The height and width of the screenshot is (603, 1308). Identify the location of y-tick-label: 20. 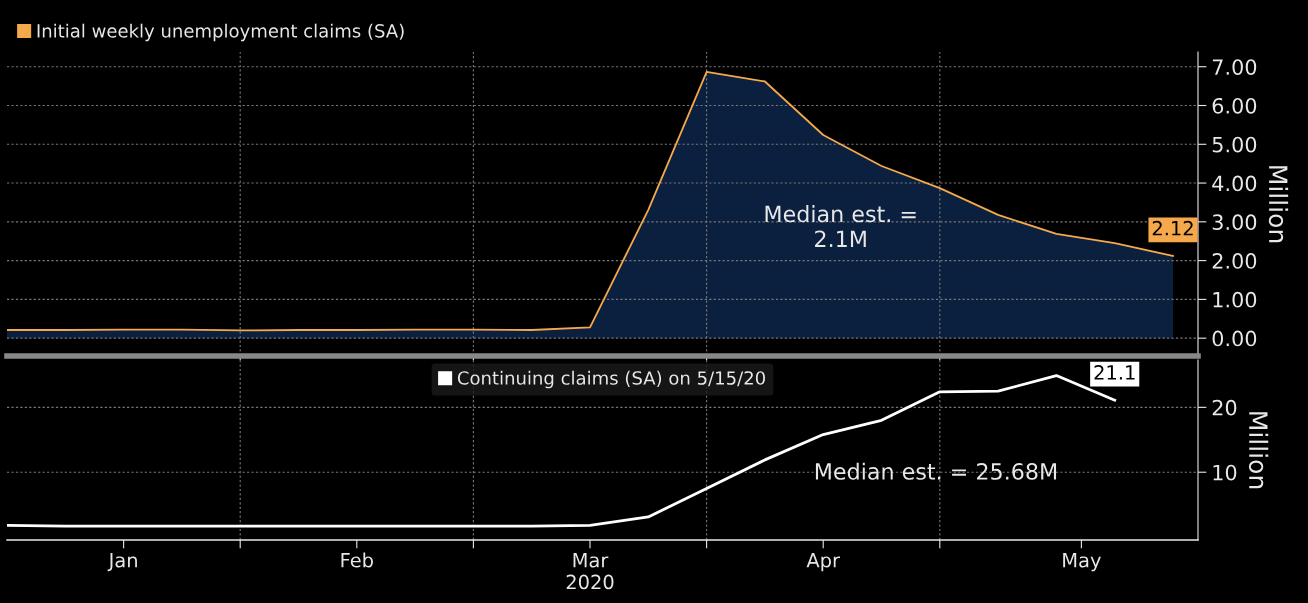
(1224, 407).